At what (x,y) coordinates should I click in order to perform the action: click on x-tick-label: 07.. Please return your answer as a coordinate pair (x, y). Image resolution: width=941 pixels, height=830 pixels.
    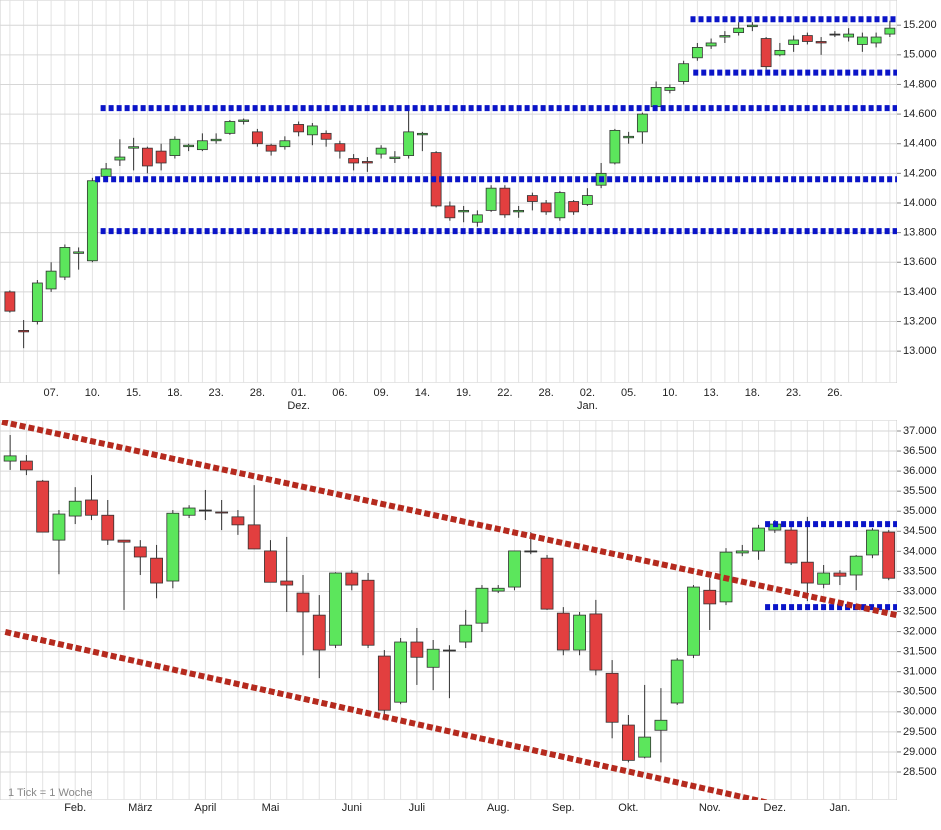
    Looking at the image, I should click on (50, 393).